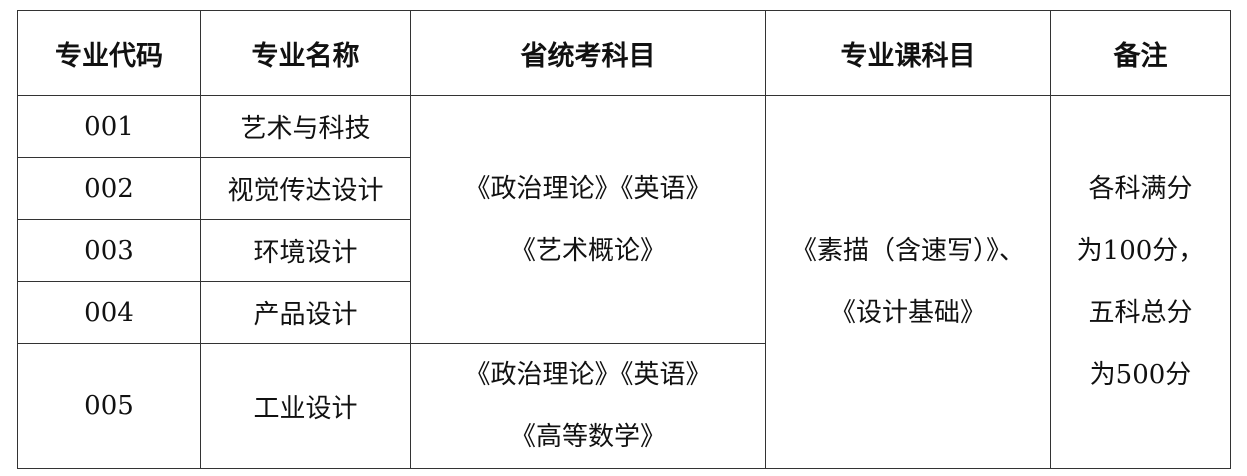  What do you see at coordinates (588, 53) in the screenshot?
I see `header-exam: 省统考科目` at bounding box center [588, 53].